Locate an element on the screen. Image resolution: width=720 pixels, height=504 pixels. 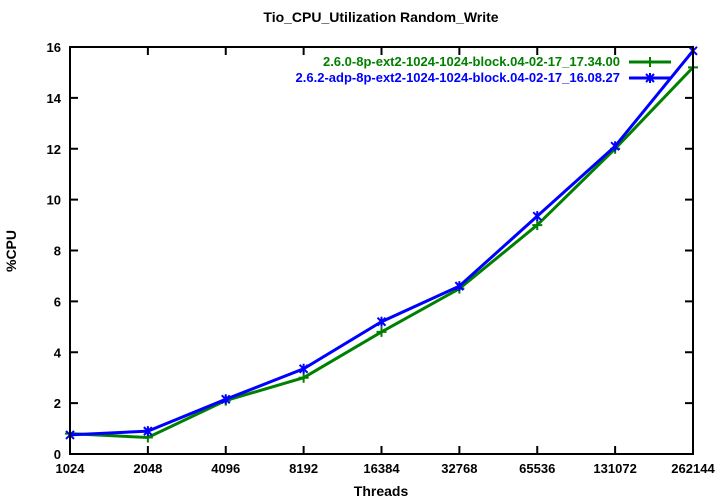
x-tick-label: 65536 is located at coordinates (537, 468).